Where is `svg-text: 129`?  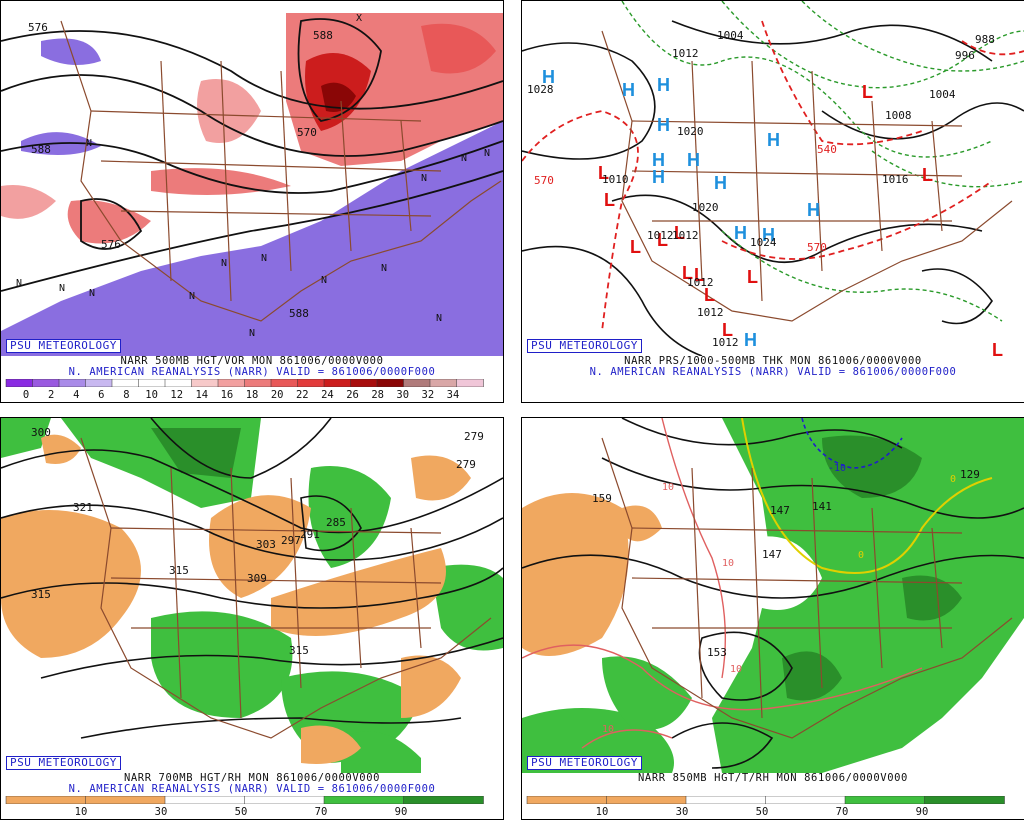
svg-text: 129 is located at coordinates (970, 474).